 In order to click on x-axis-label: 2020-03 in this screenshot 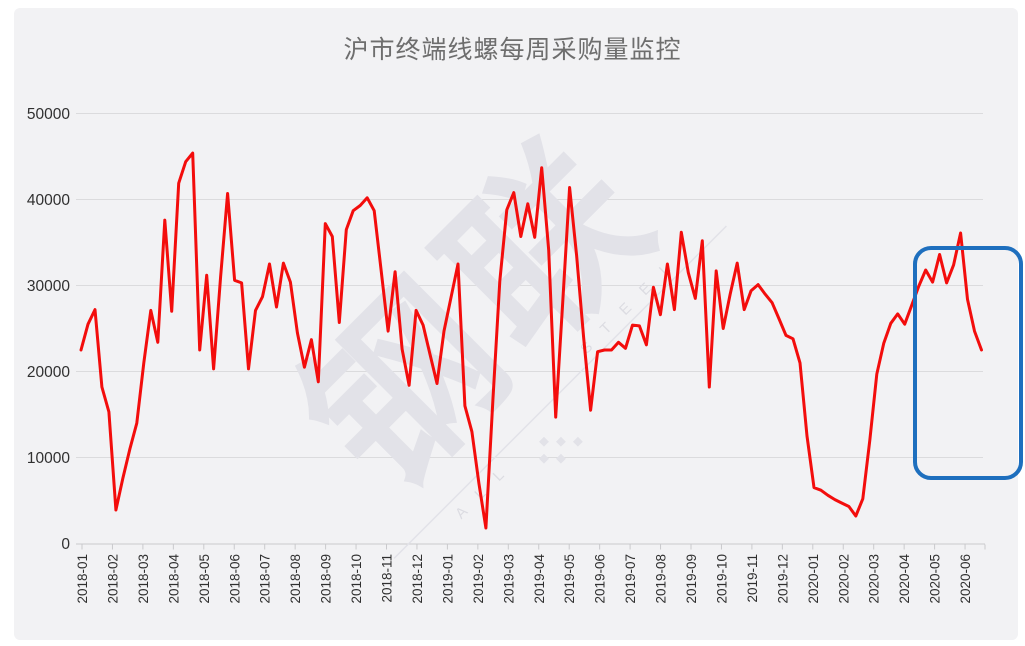, I will do `click(874, 579)`.